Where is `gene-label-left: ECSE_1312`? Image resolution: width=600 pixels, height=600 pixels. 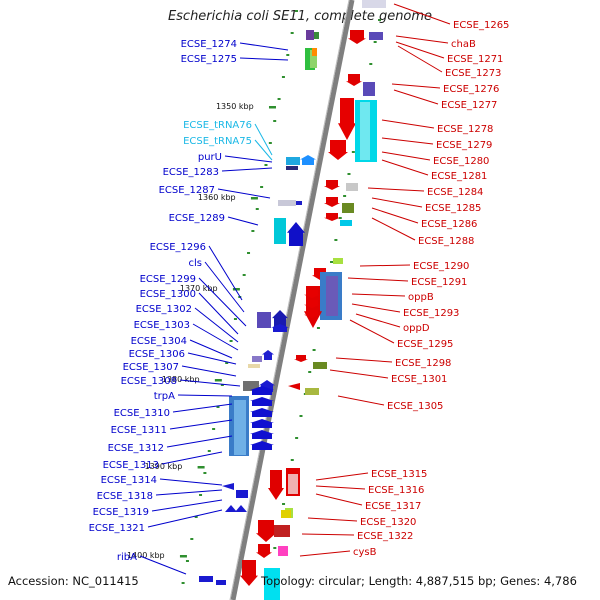 gene-label-left: ECSE_1312 is located at coordinates (136, 448).